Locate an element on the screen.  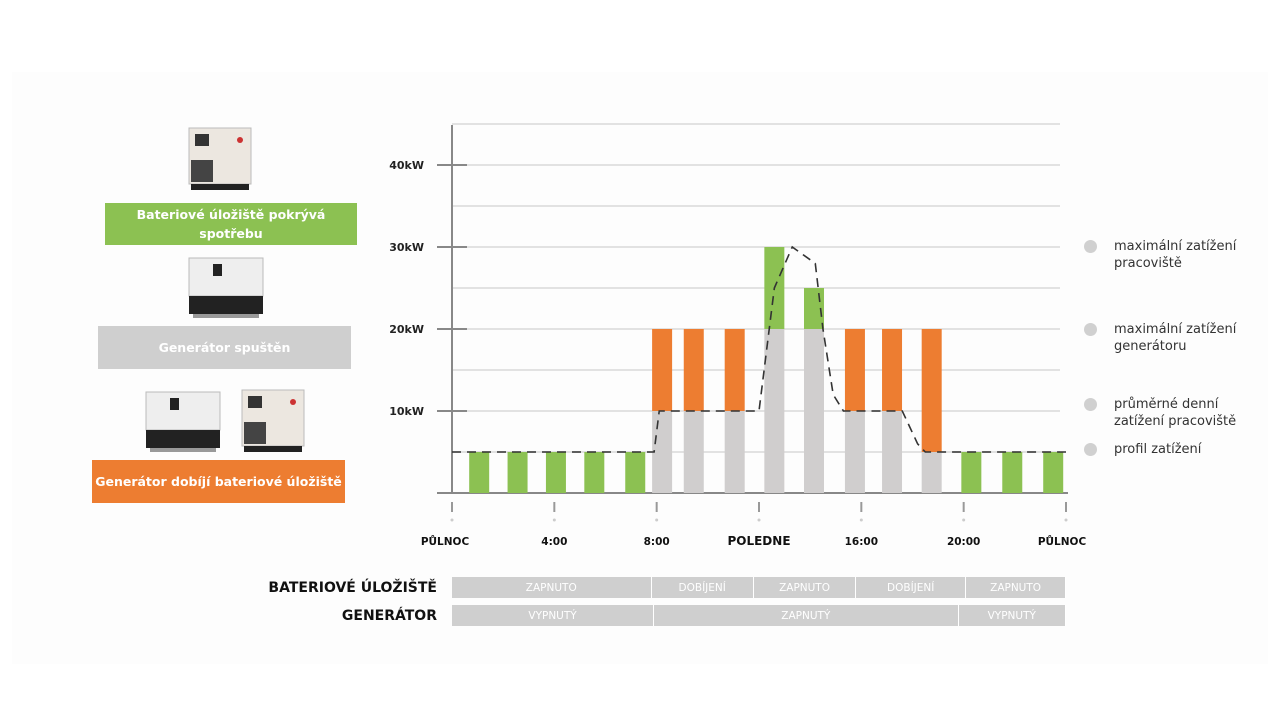
load-profile-line is located at coordinates (759, 349).